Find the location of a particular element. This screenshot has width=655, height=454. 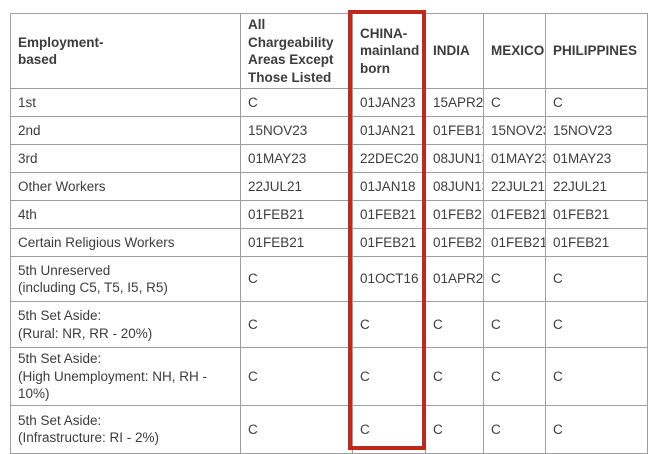

table-cell: 01FEB13 is located at coordinates (454, 131).